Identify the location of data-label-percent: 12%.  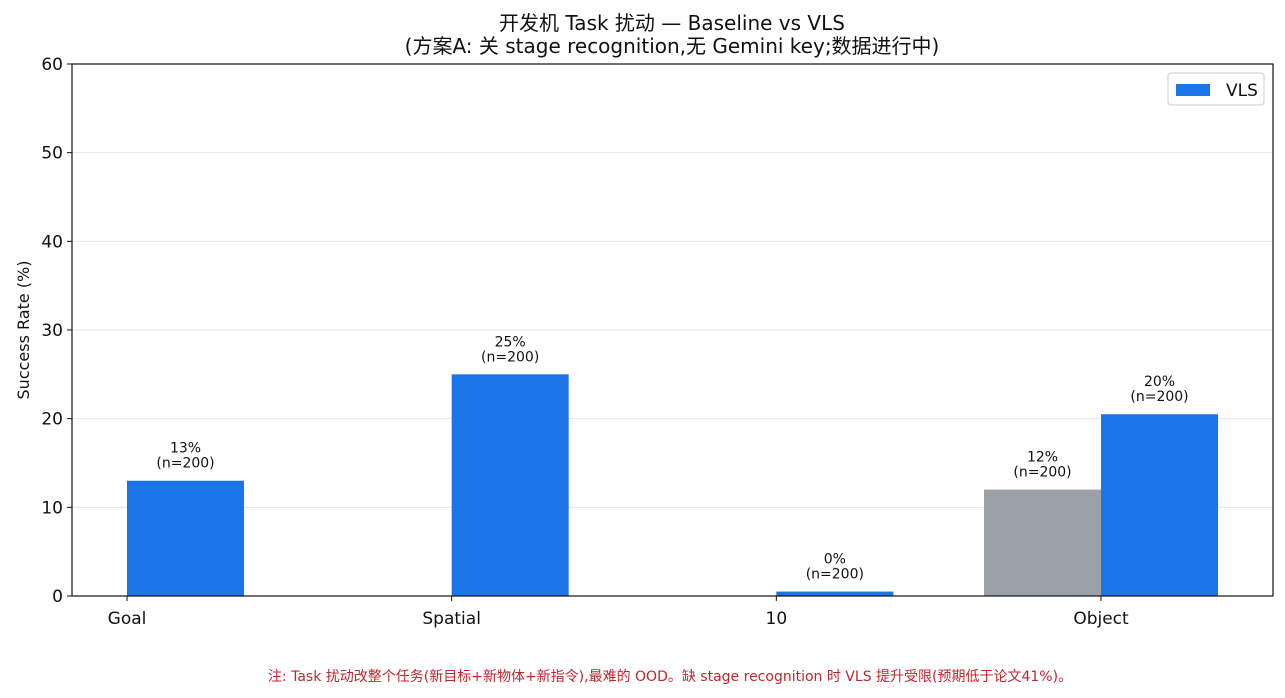
(1042, 458).